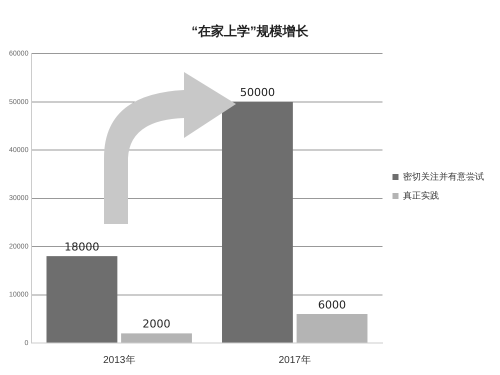  What do you see at coordinates (257, 93) in the screenshot?
I see `data-label: 50000` at bounding box center [257, 93].